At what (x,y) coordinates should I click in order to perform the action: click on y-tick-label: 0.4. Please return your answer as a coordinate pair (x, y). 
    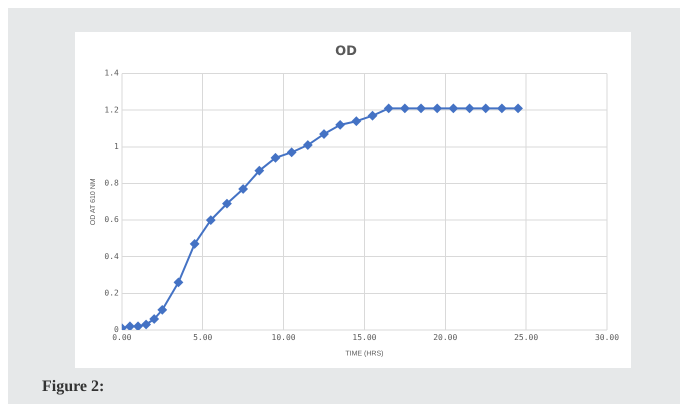
    Looking at the image, I should click on (112, 256).